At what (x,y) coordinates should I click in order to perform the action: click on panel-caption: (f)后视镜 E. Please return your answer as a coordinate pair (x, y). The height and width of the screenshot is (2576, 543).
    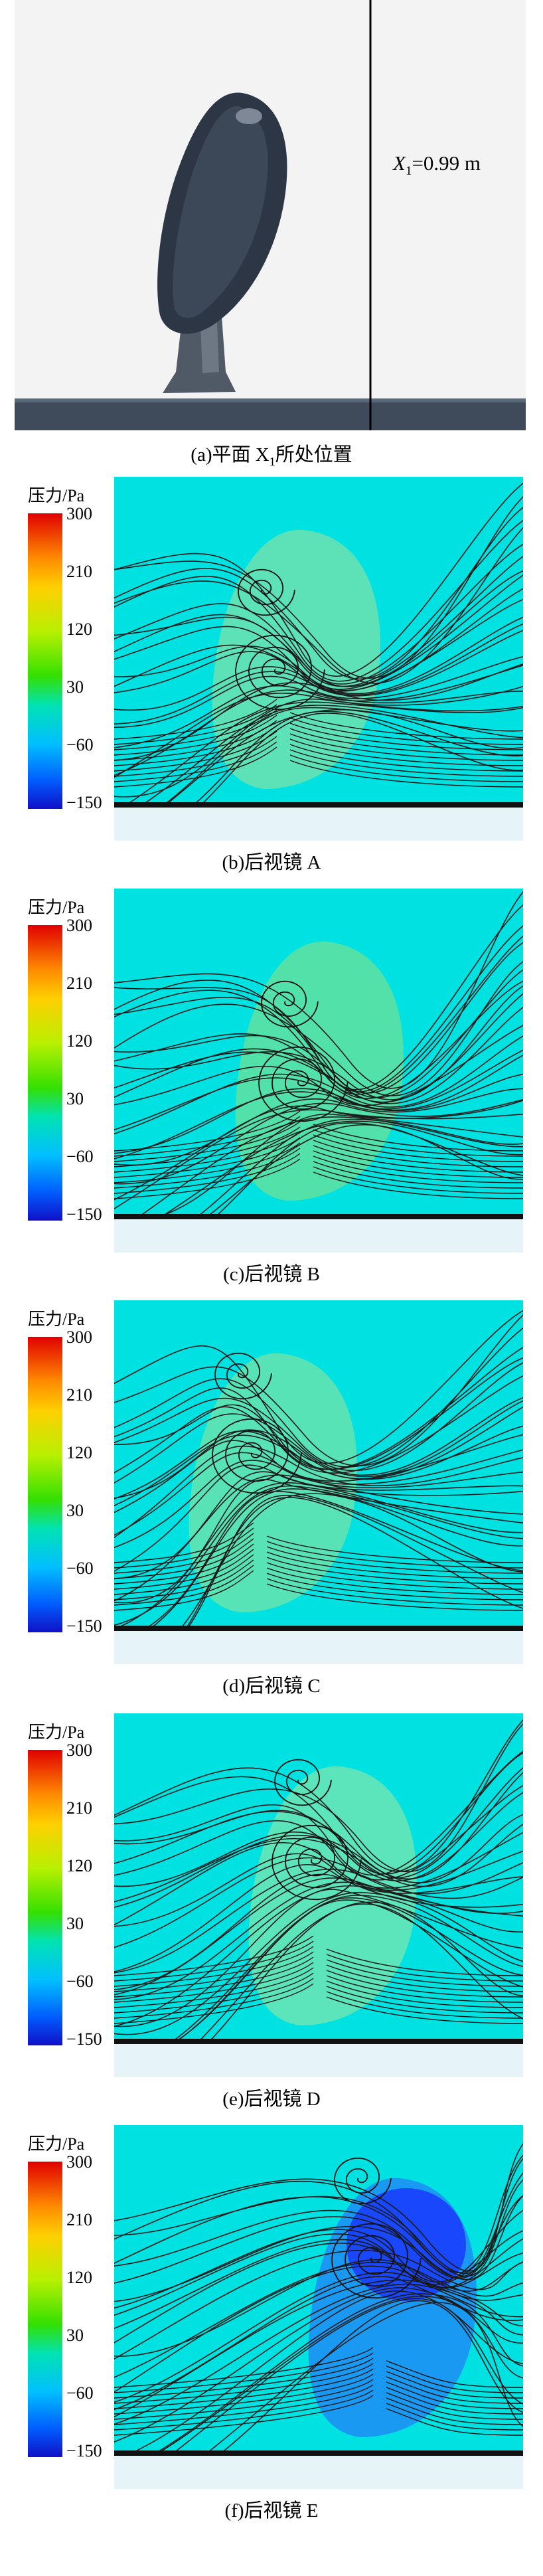
    Looking at the image, I should click on (271, 2511).